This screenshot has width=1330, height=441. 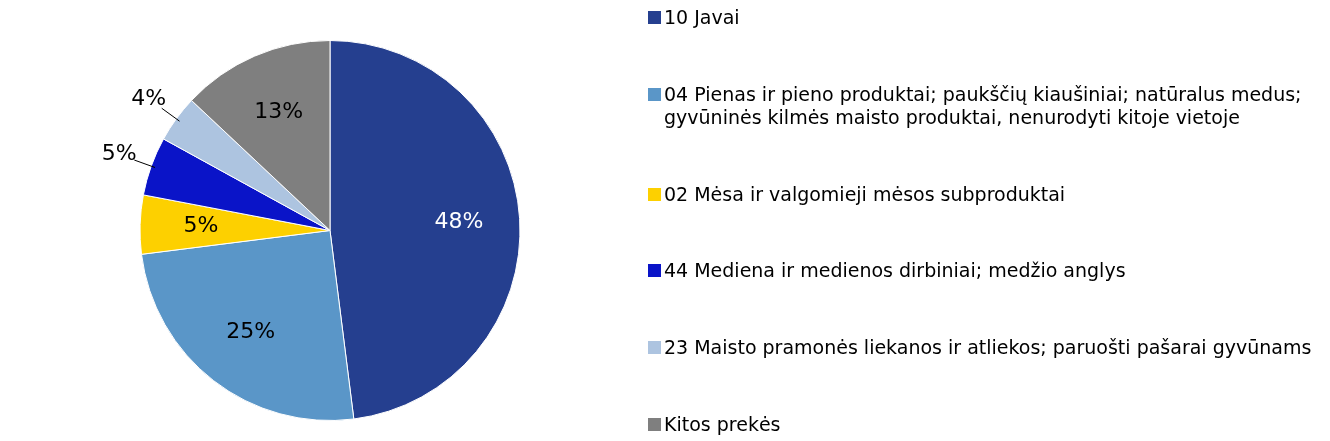 I want to click on data-label: 48%, so click(x=459, y=221).